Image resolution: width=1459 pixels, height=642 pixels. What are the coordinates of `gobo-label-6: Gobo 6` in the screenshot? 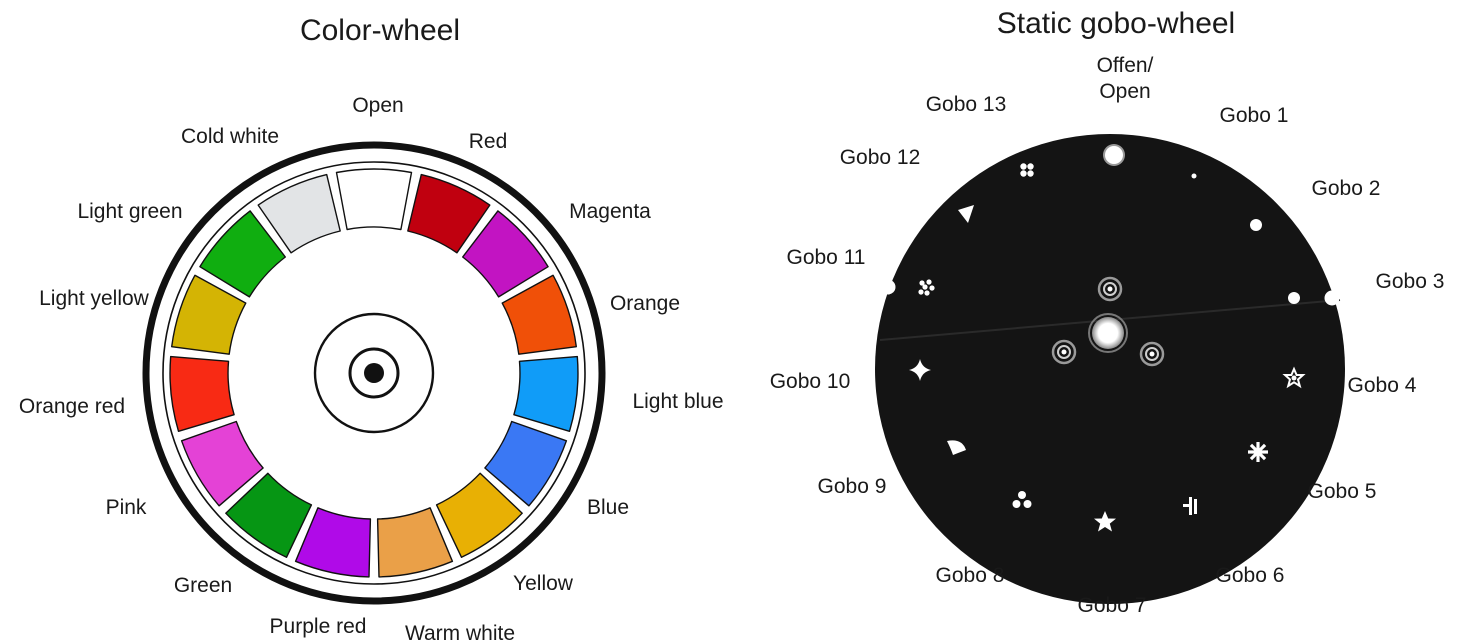 It's located at (1250, 575).